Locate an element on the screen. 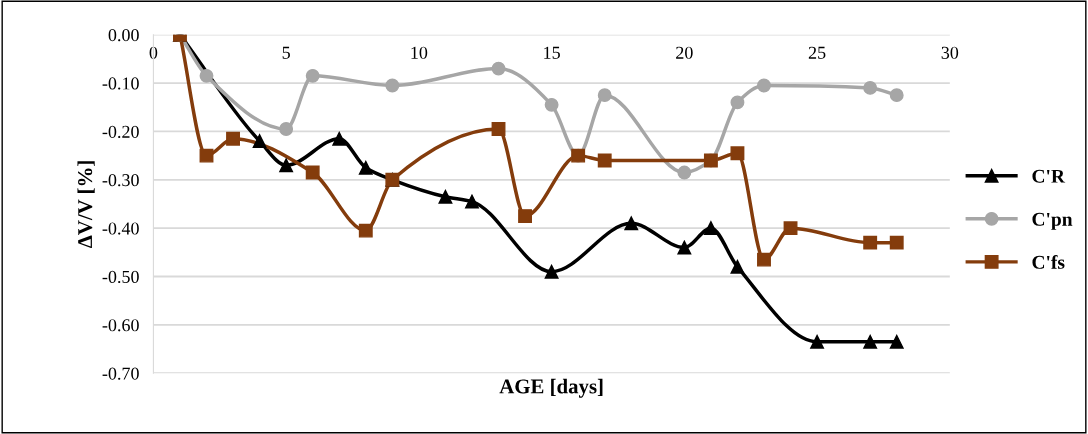  y-tick-label: -0.20 is located at coordinates (120, 131).